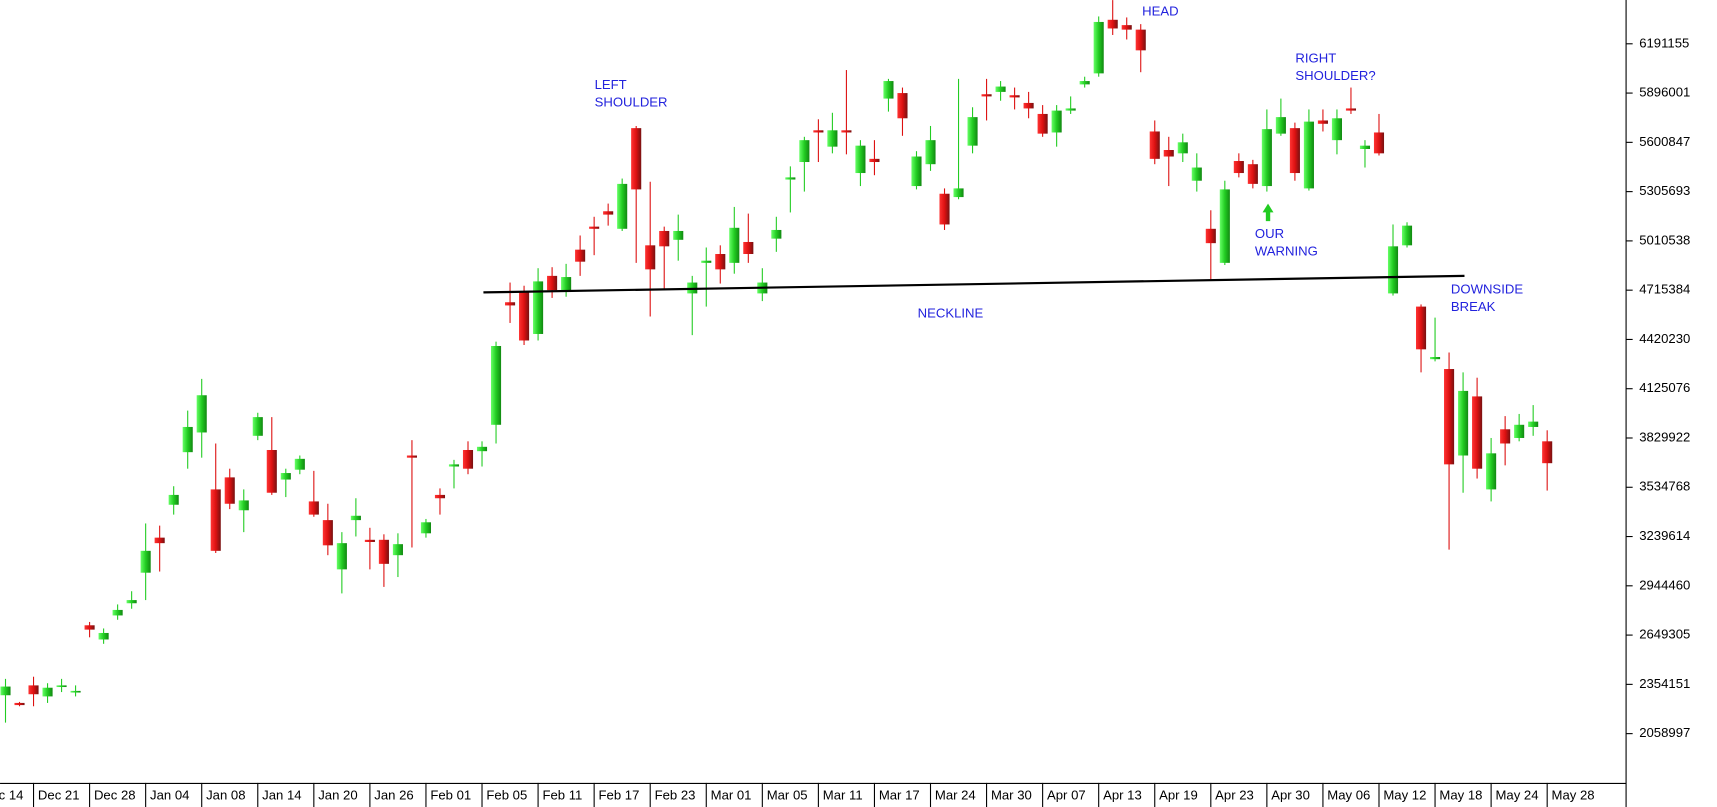 The image size is (1717, 807). I want to click on x-tick-label: Jan 14, so click(281, 795).